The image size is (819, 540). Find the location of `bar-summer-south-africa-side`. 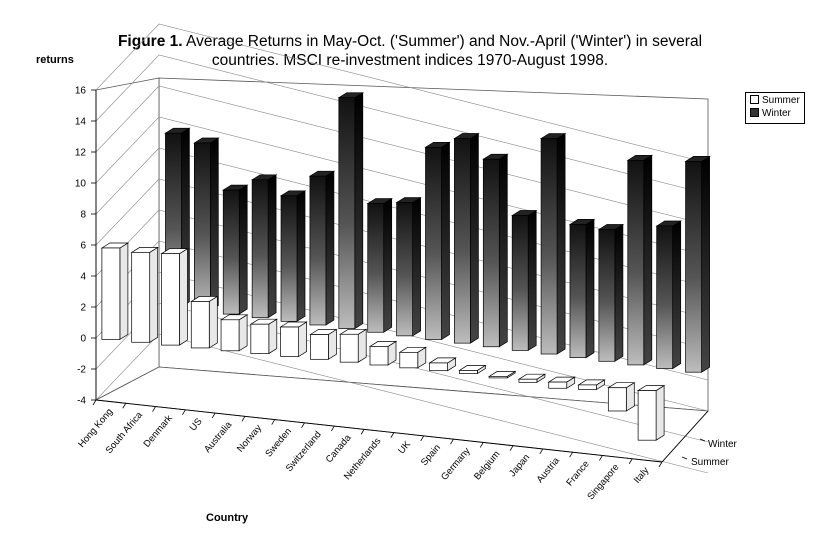

bar-summer-south-africa-side is located at coordinates (154, 294).